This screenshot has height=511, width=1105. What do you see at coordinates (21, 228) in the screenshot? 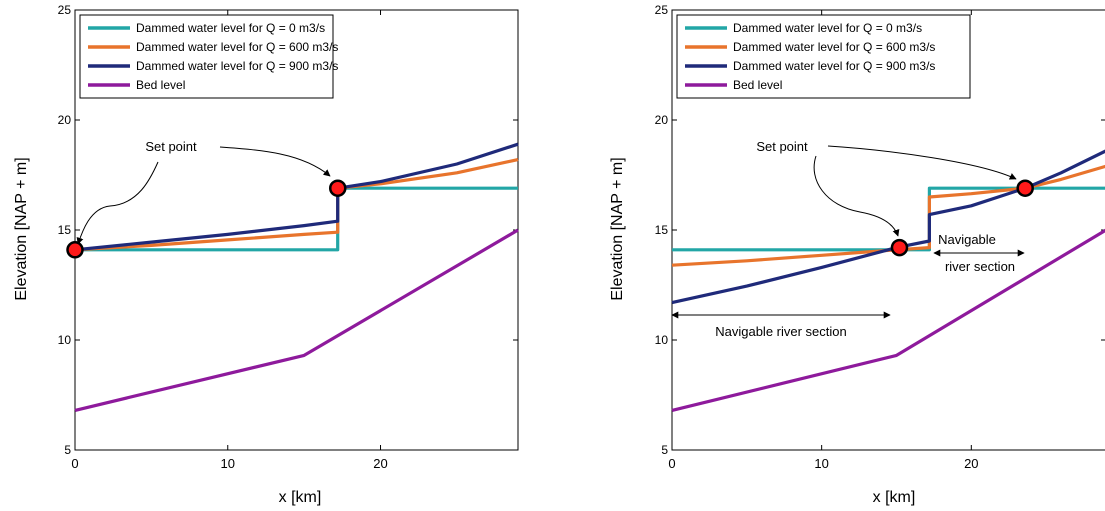
I see `left-ylabel: Elevation [NAP + m]` at bounding box center [21, 228].